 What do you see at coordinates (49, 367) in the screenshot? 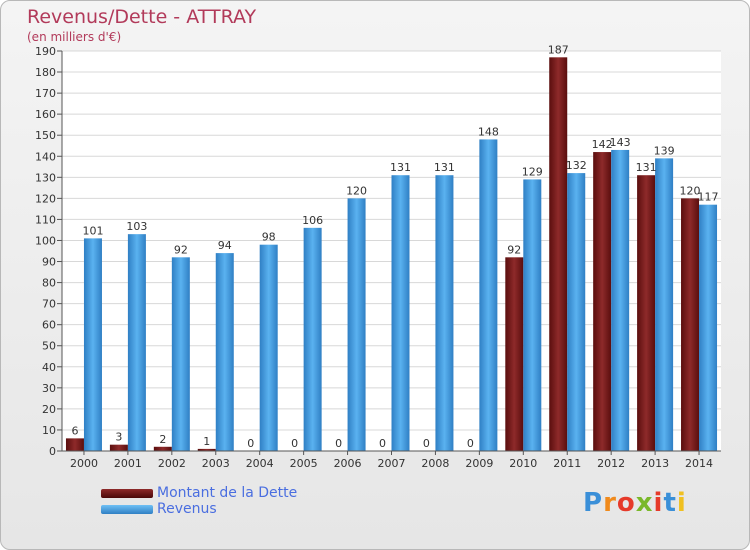
I see `y-tick-label: 40` at bounding box center [49, 367].